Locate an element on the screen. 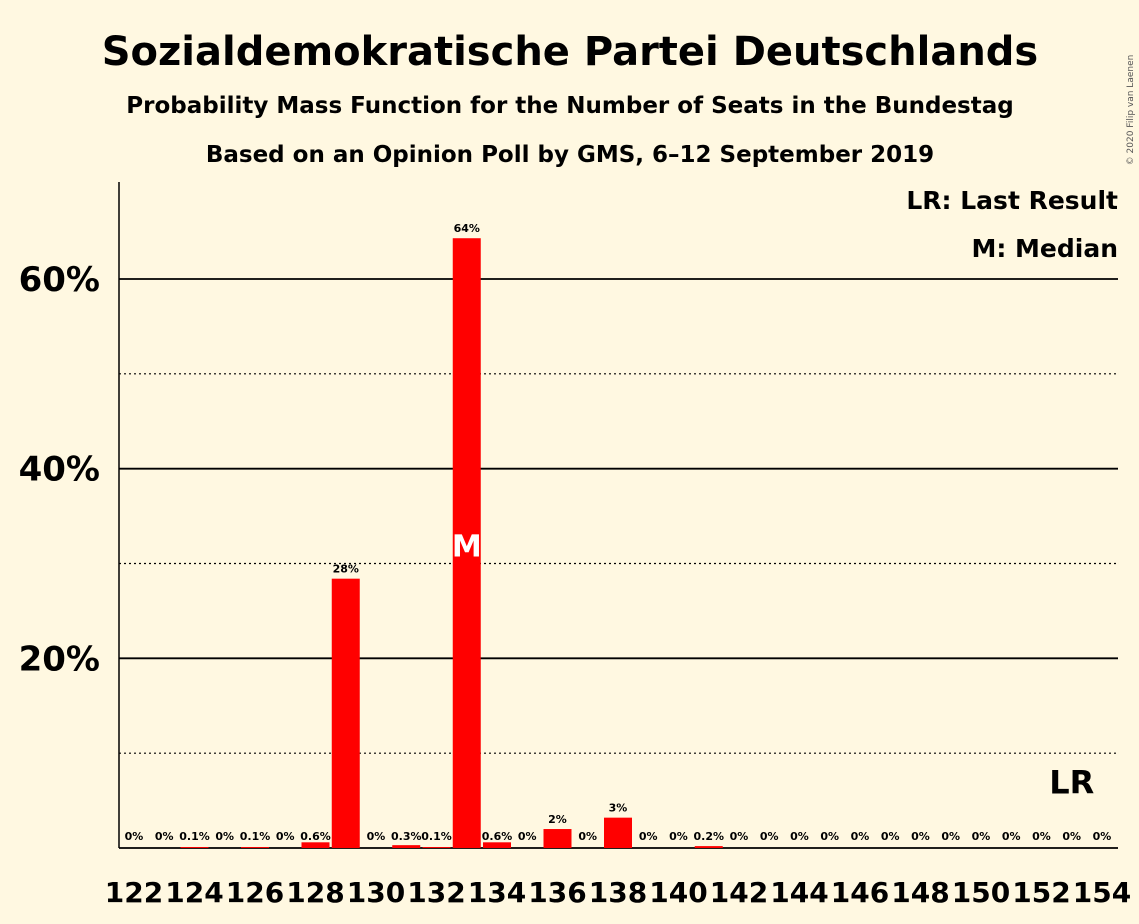  x-tick-label: 130 is located at coordinates (376, 892).